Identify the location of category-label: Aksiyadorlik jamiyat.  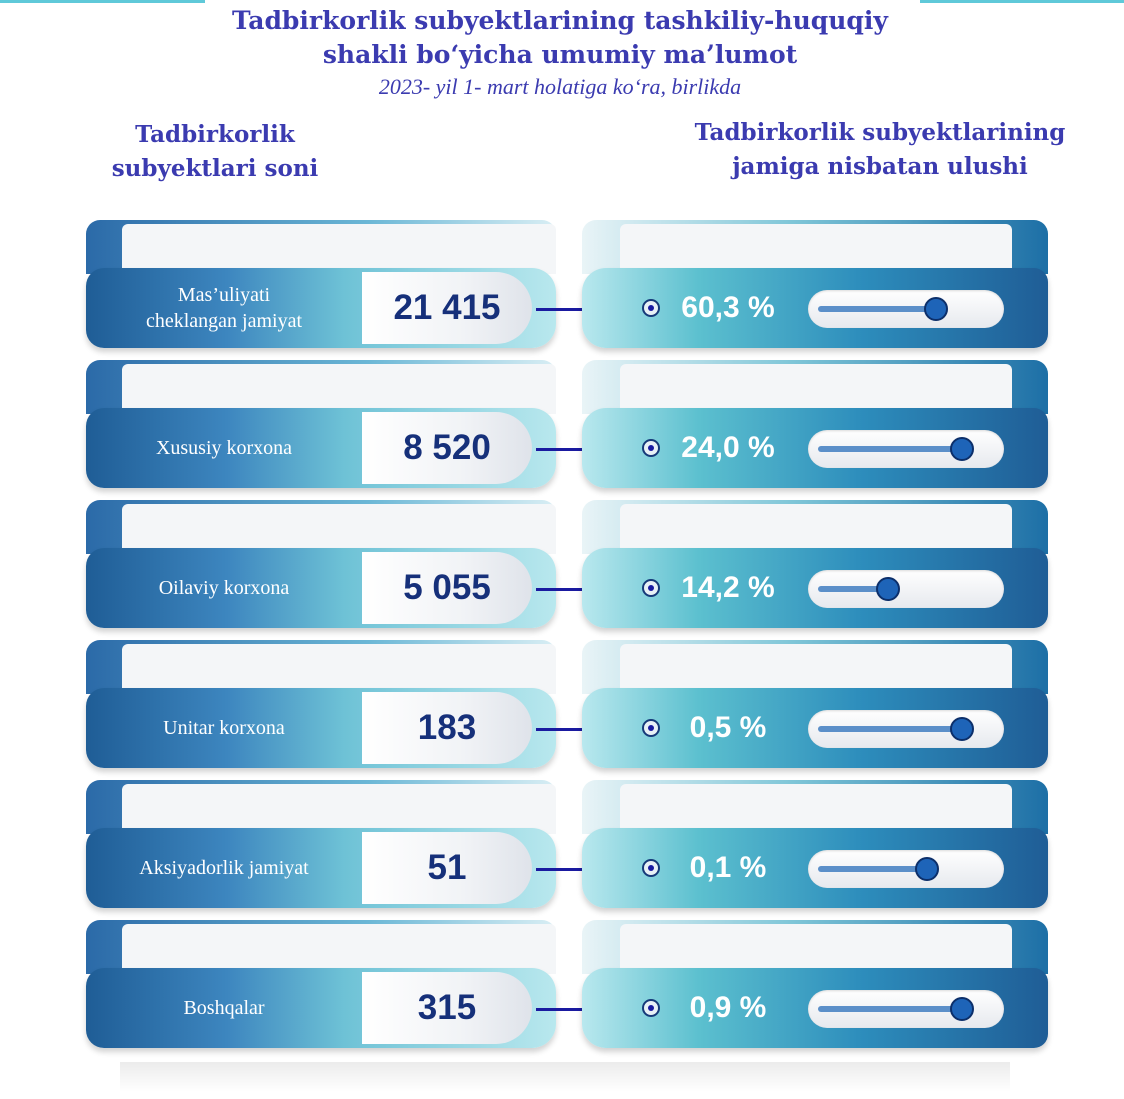
(224, 868).